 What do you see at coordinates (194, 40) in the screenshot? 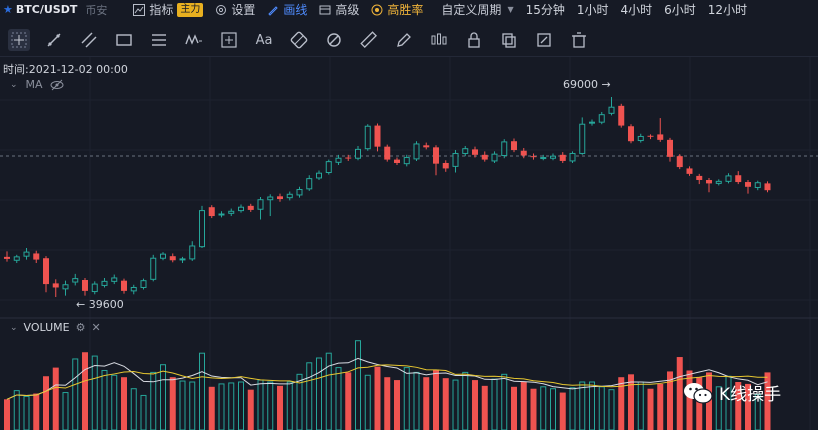
I see `wave-tool` at bounding box center [194, 40].